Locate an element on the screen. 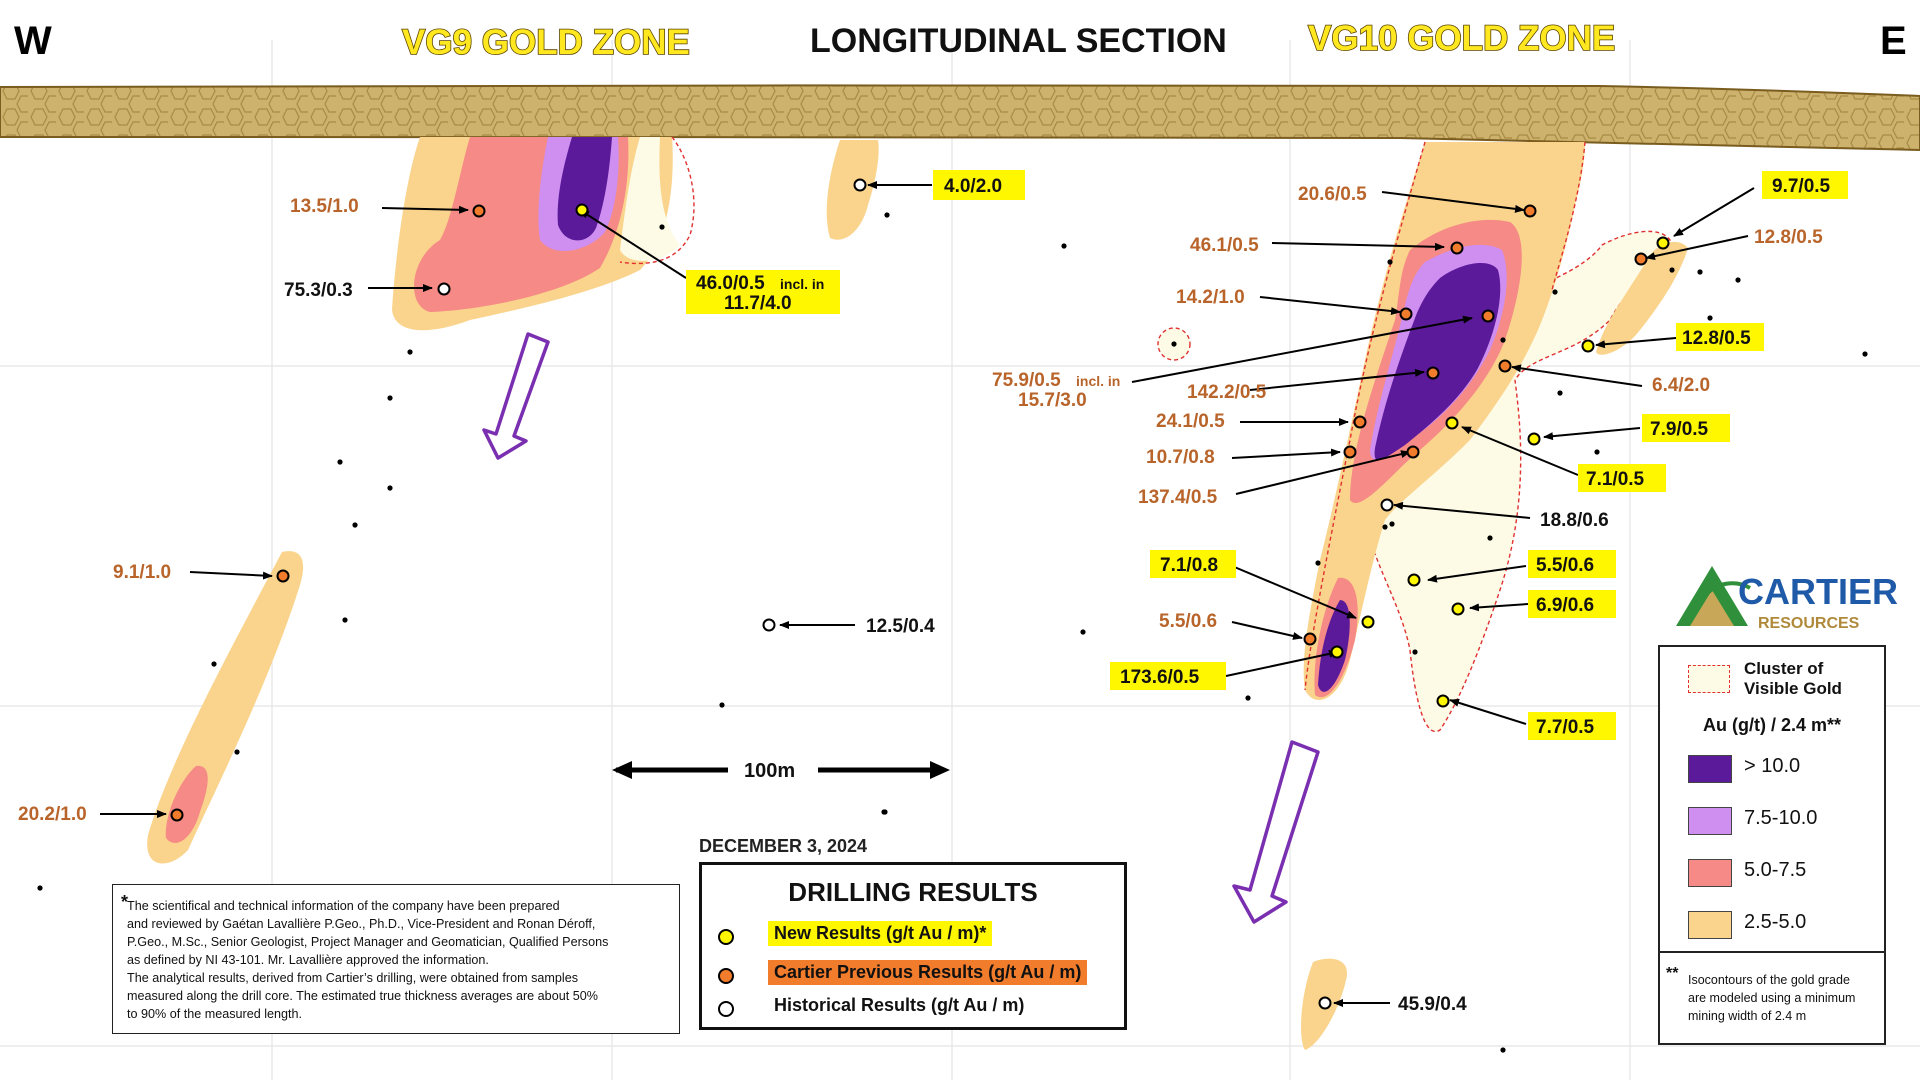 The height and width of the screenshot is (1085, 1920). cartier-logo: CARTIER RESOURCES is located at coordinates (1777, 596).